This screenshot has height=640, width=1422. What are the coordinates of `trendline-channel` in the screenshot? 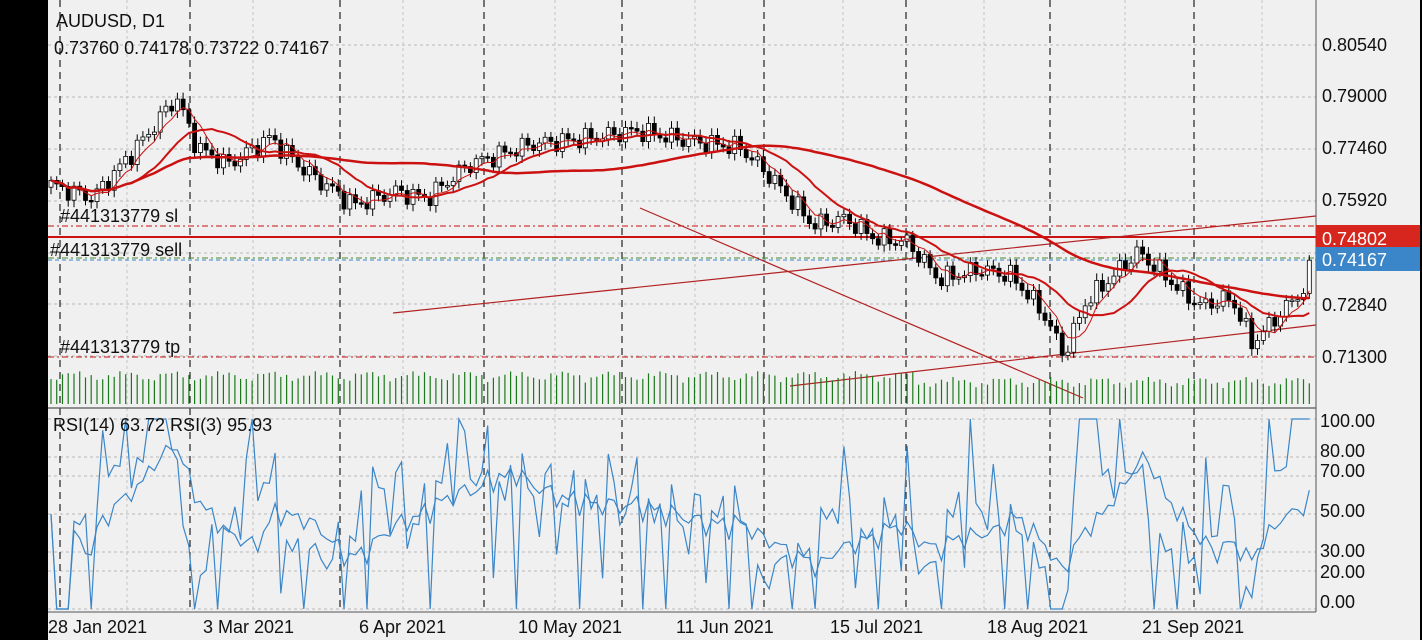 It's located at (861, 303).